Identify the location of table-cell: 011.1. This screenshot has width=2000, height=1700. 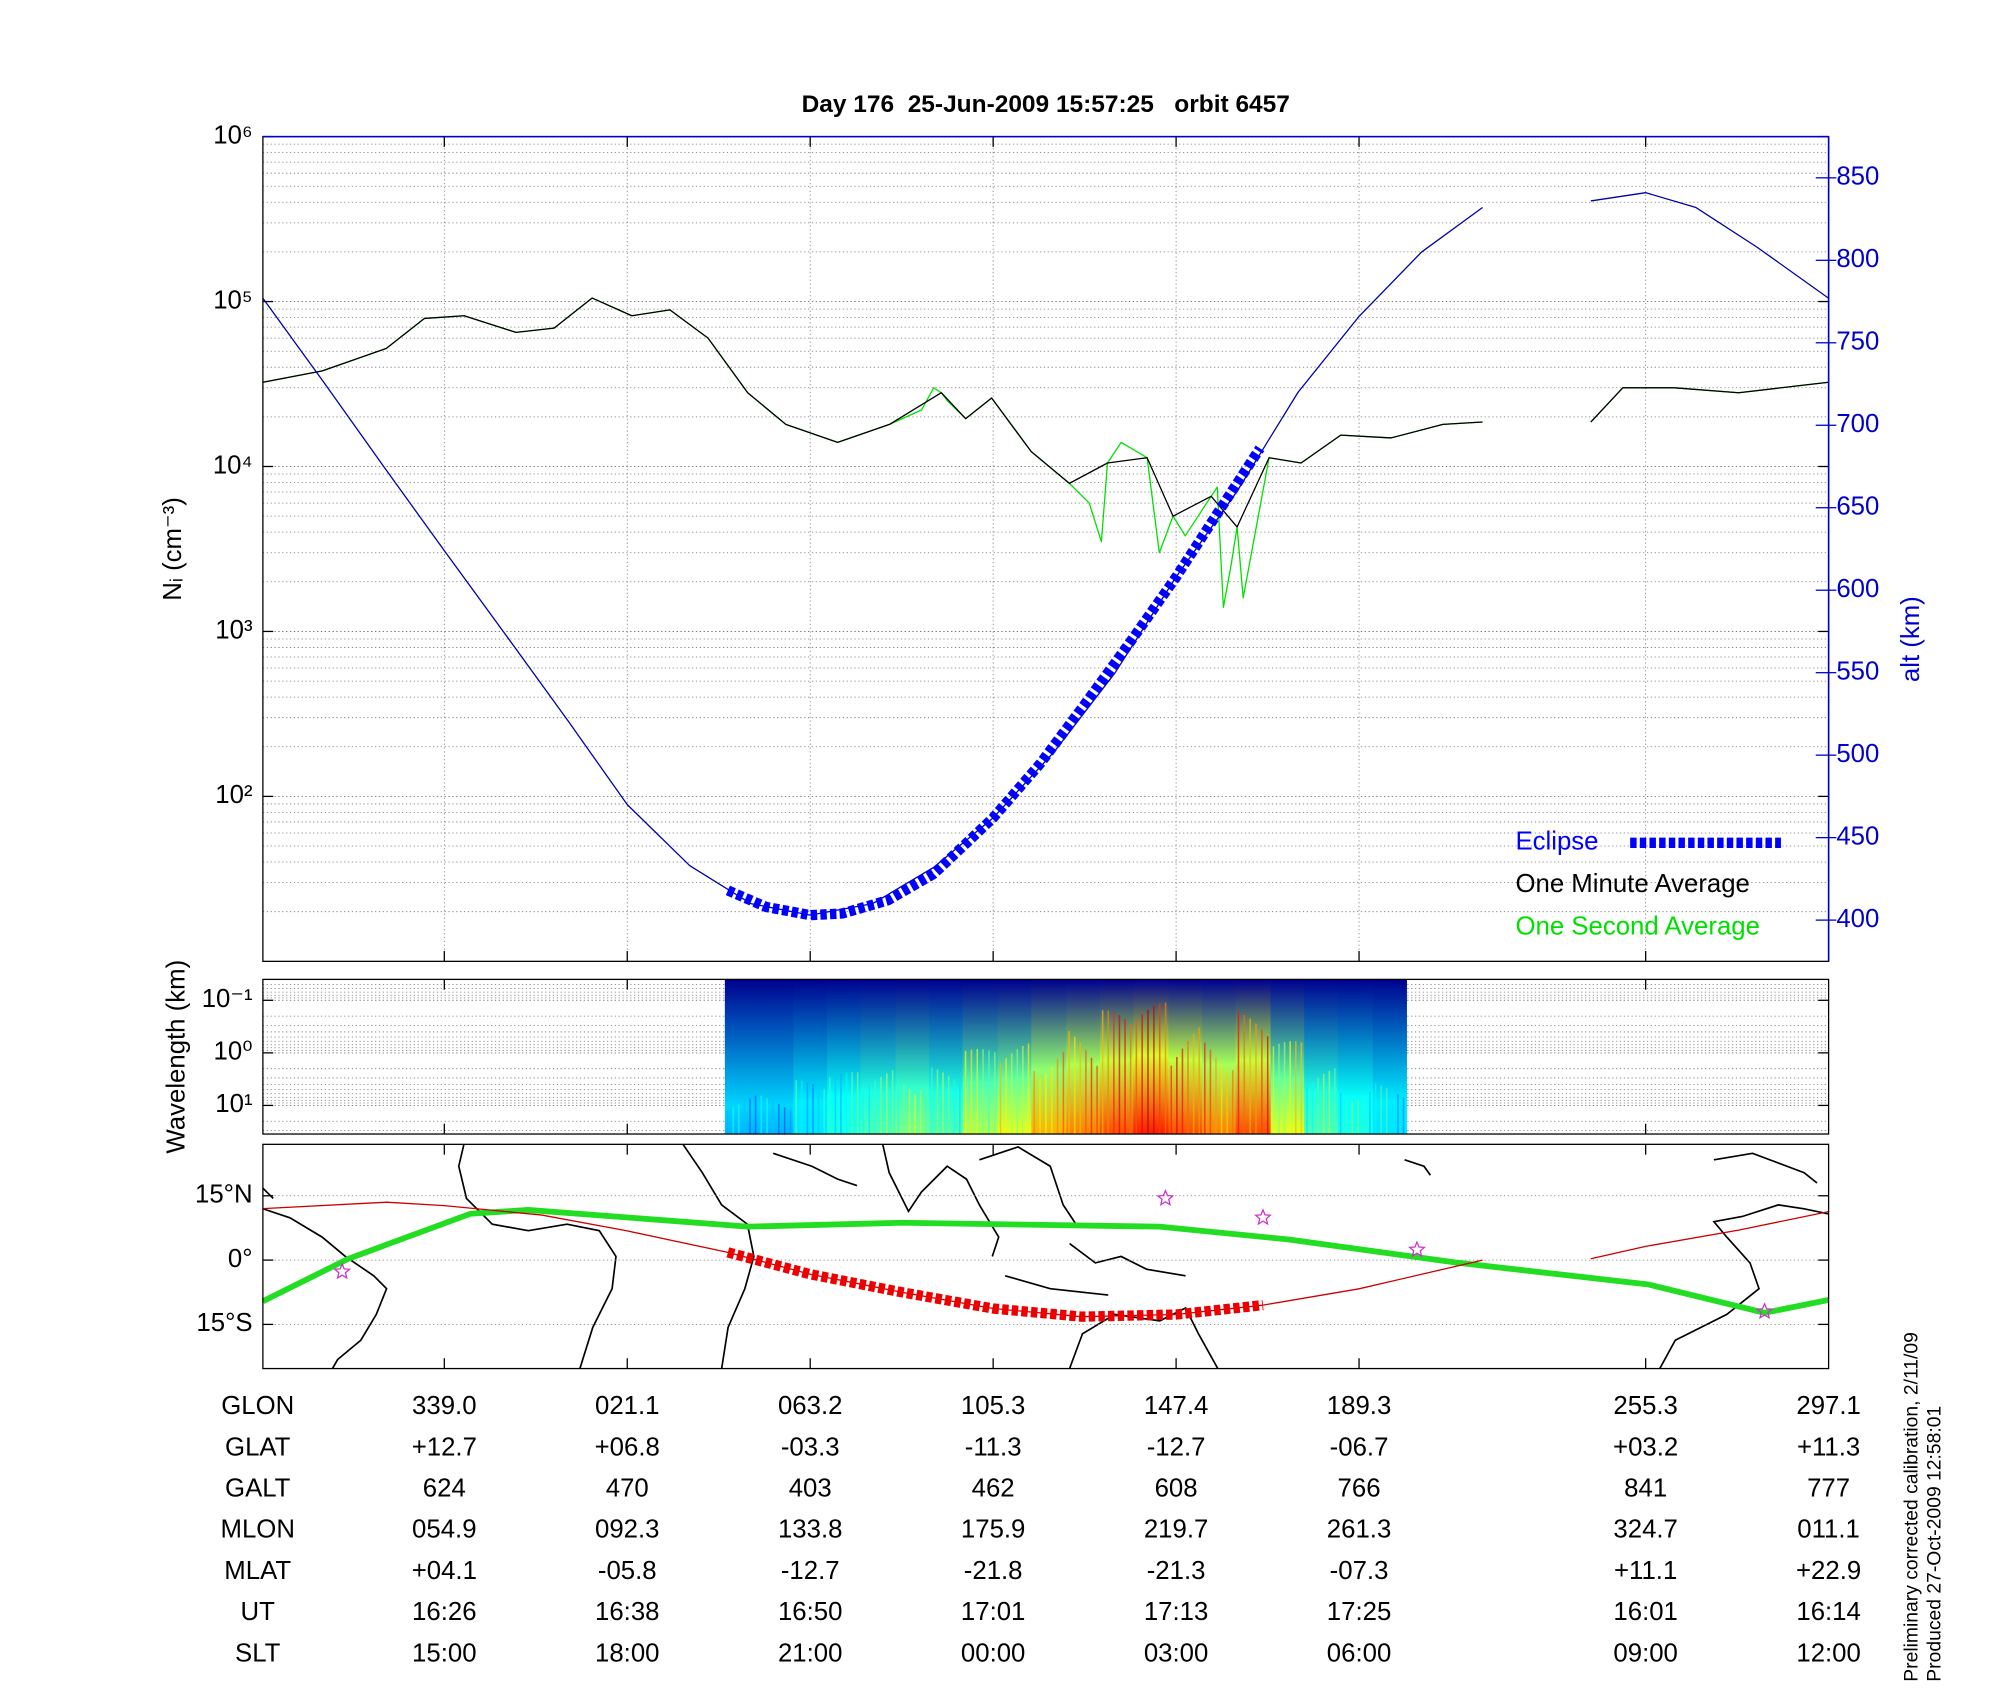
(1828, 1530).